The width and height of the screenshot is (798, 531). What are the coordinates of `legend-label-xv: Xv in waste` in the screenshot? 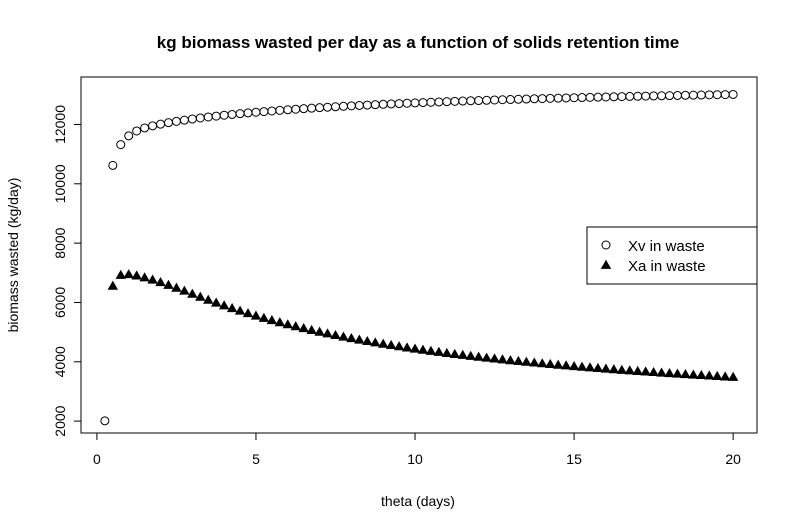 It's located at (666, 246).